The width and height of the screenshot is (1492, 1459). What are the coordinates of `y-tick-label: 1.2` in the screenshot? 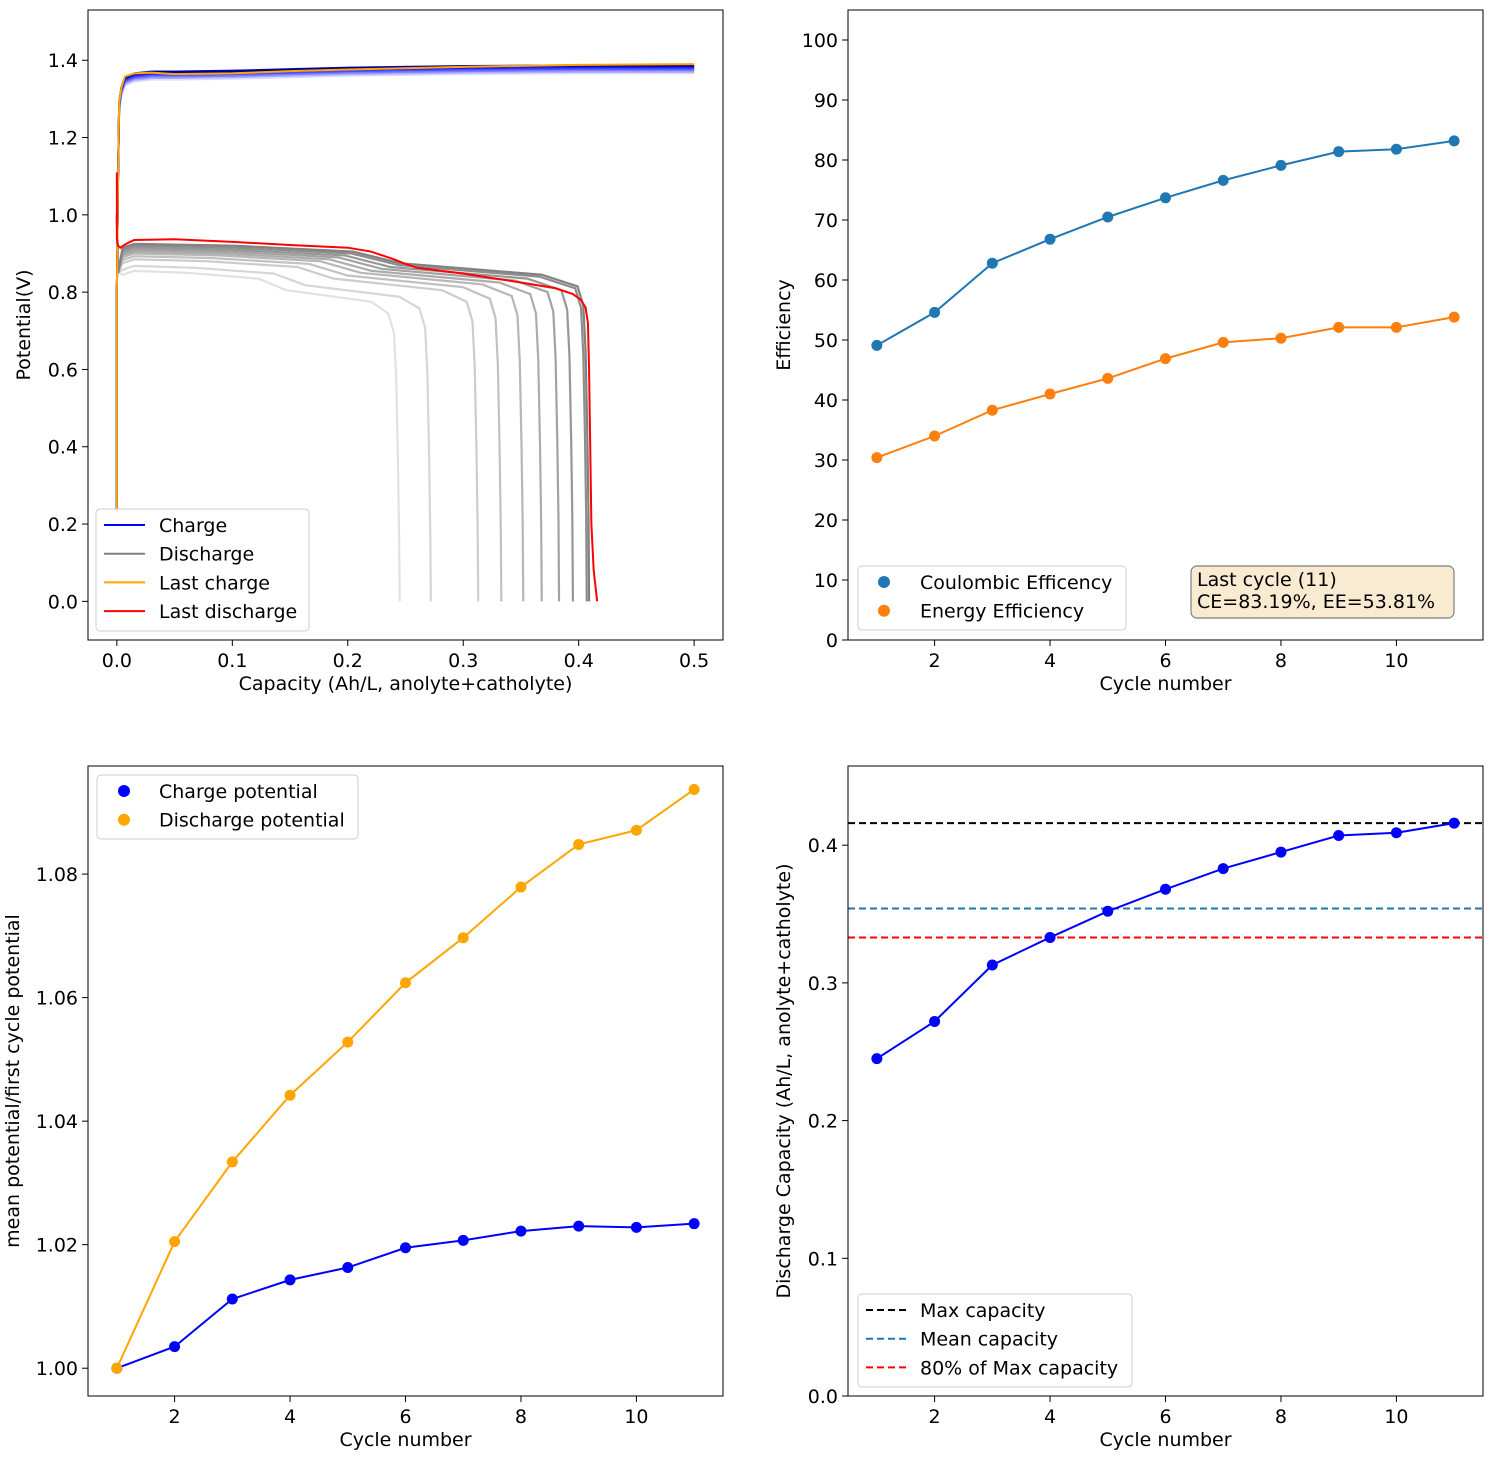 It's located at (63, 139).